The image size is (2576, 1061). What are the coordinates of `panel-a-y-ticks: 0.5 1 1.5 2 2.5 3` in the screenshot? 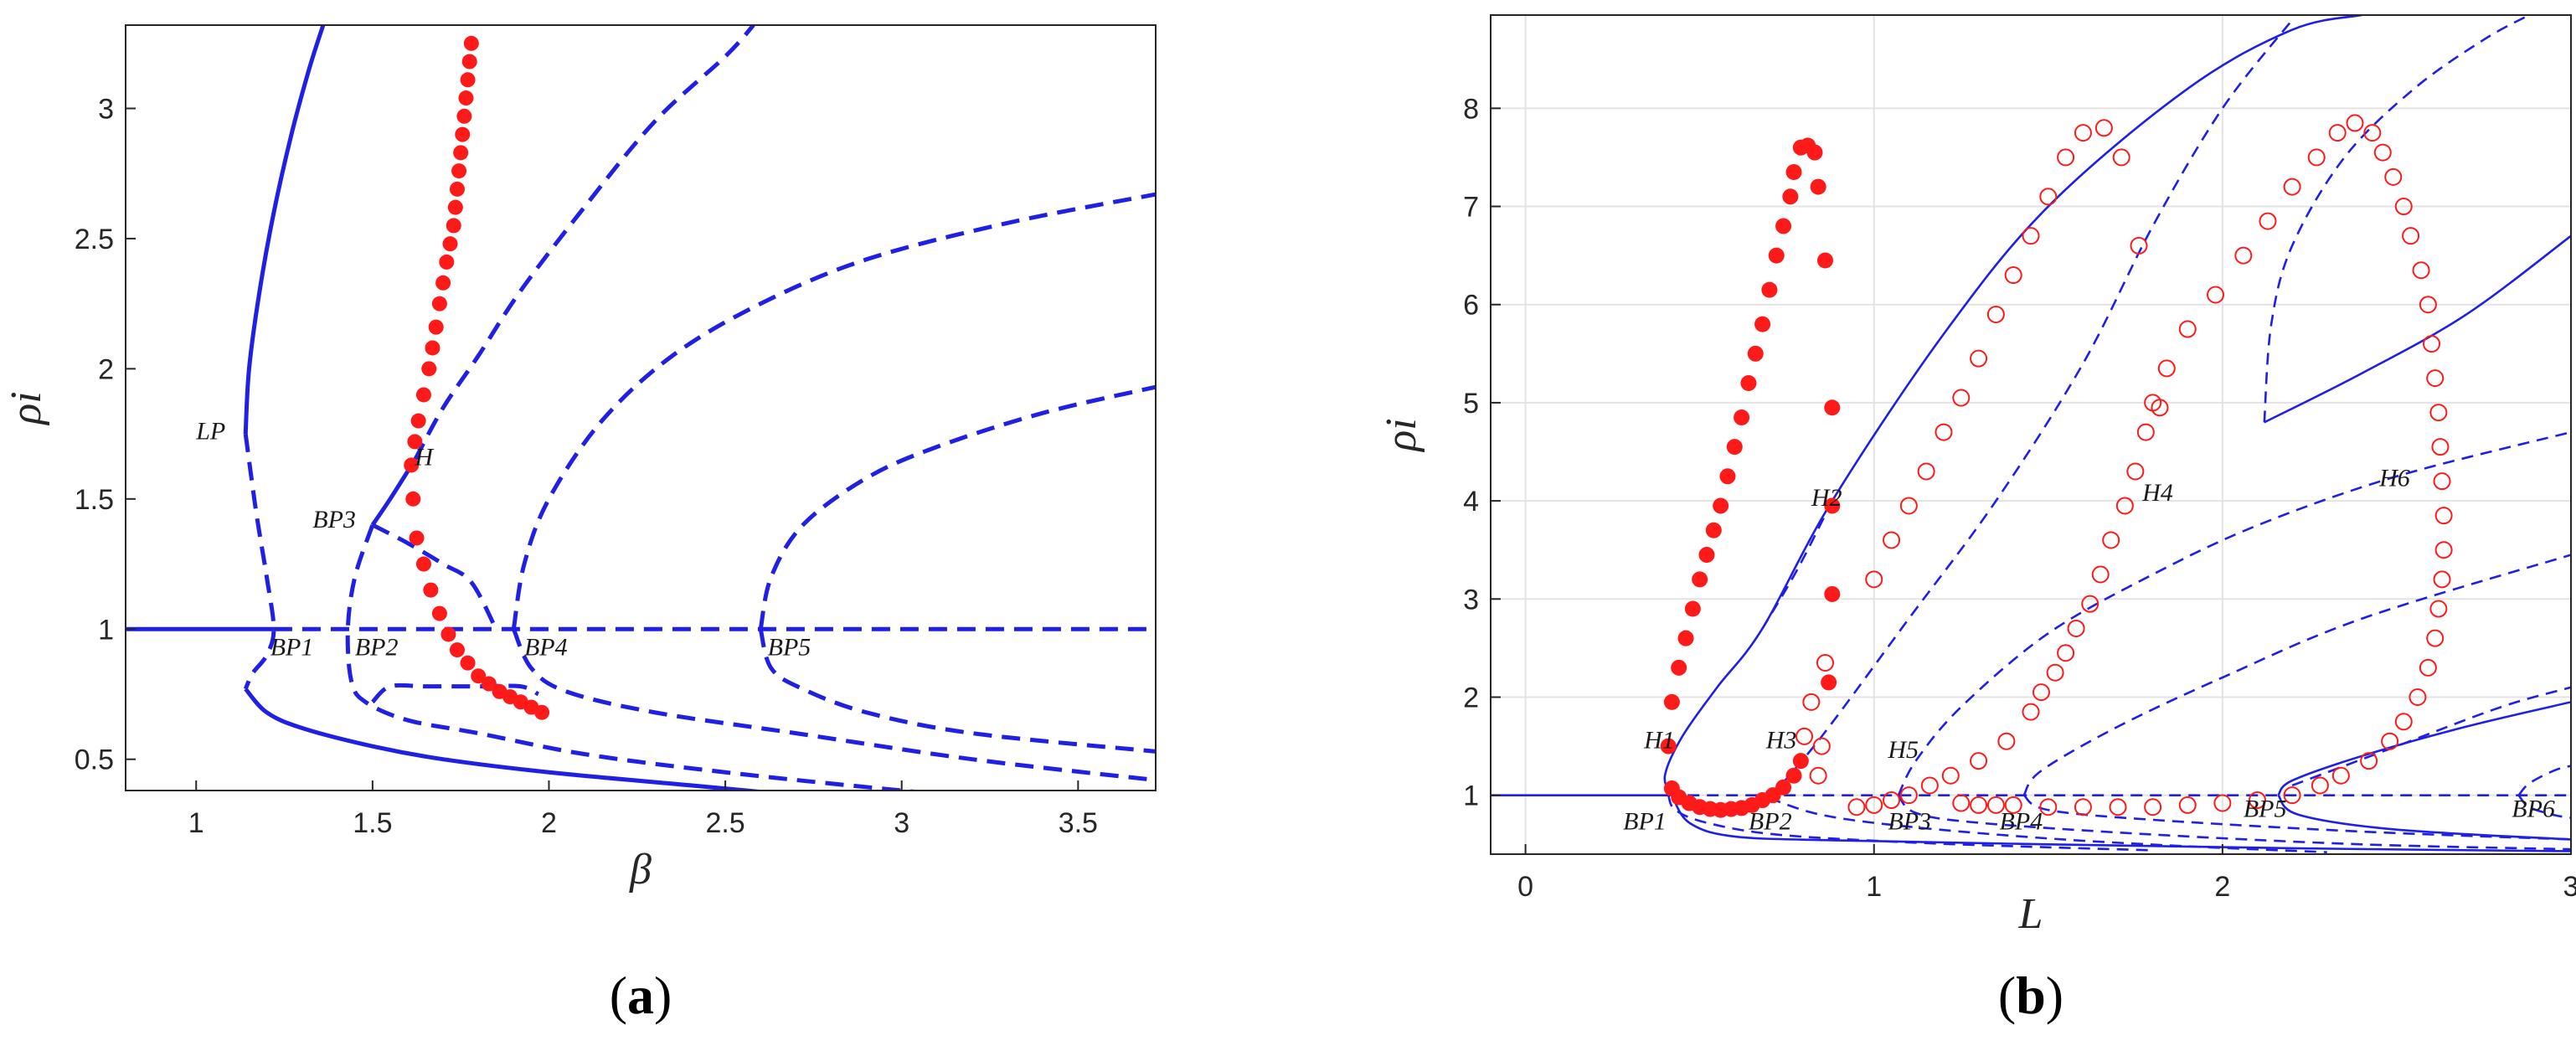 It's located at (105, 434).